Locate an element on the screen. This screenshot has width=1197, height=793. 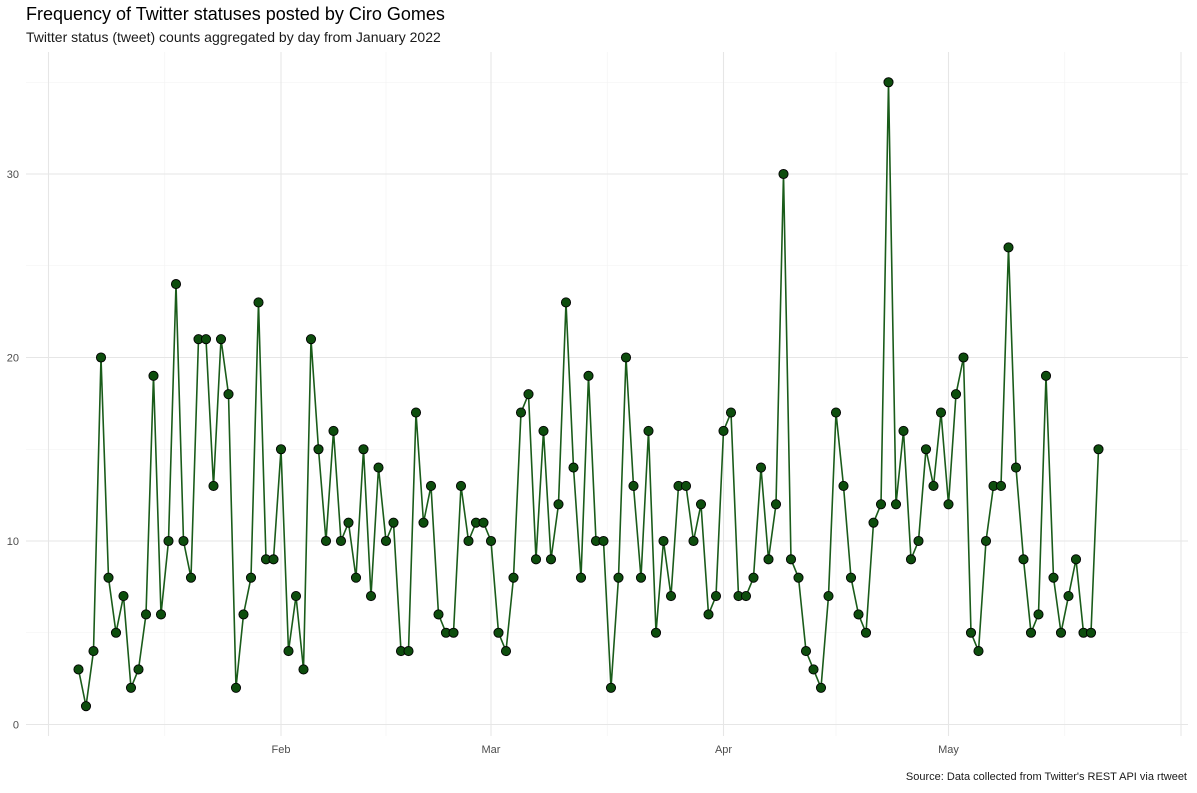
x-tick-label: Mar is located at coordinates (491, 750).